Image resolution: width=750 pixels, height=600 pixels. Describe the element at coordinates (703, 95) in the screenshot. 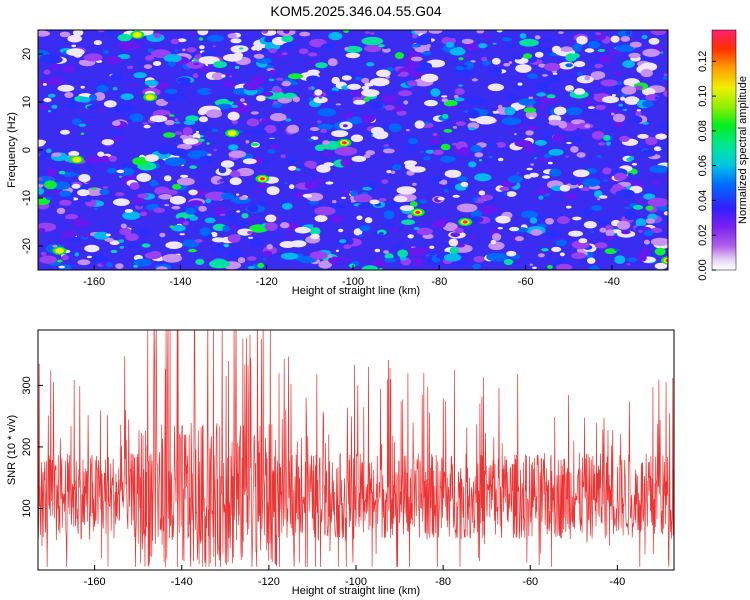

I see `colorbar-tick-label: 0.10` at that location.